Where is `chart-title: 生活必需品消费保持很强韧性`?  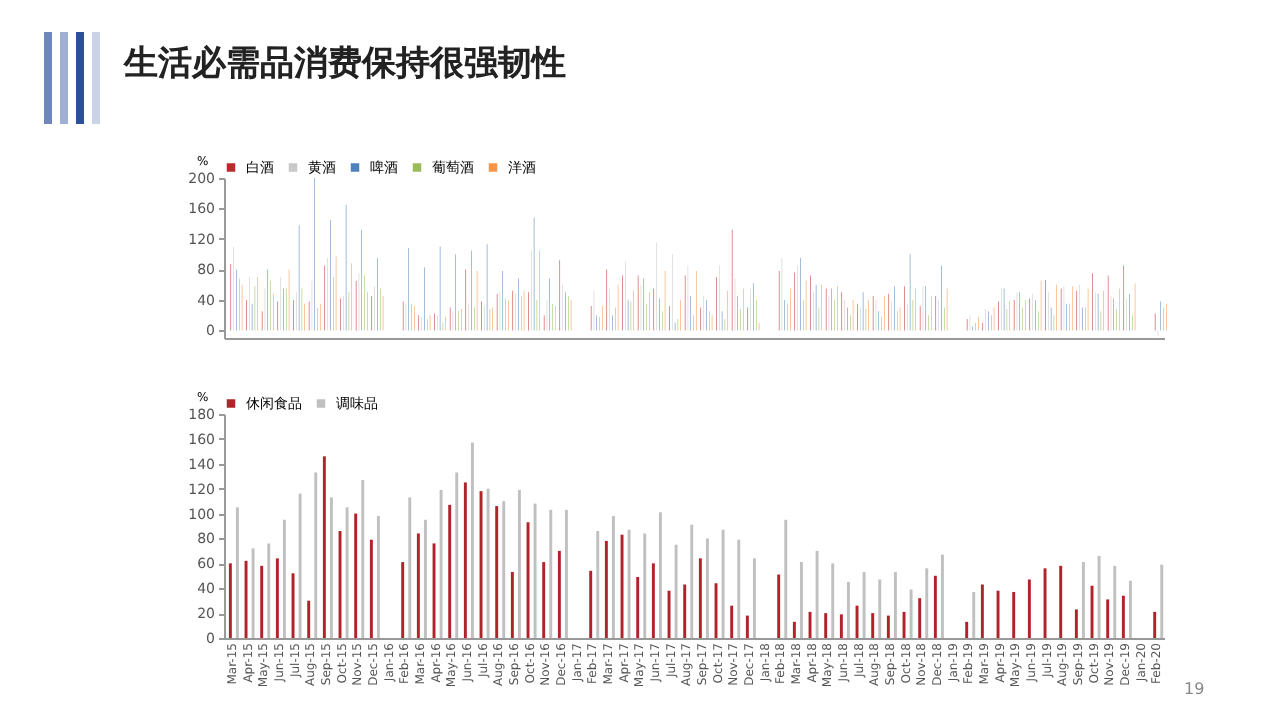 chart-title: 生活必需品消费保持很强韧性 is located at coordinates (345, 64).